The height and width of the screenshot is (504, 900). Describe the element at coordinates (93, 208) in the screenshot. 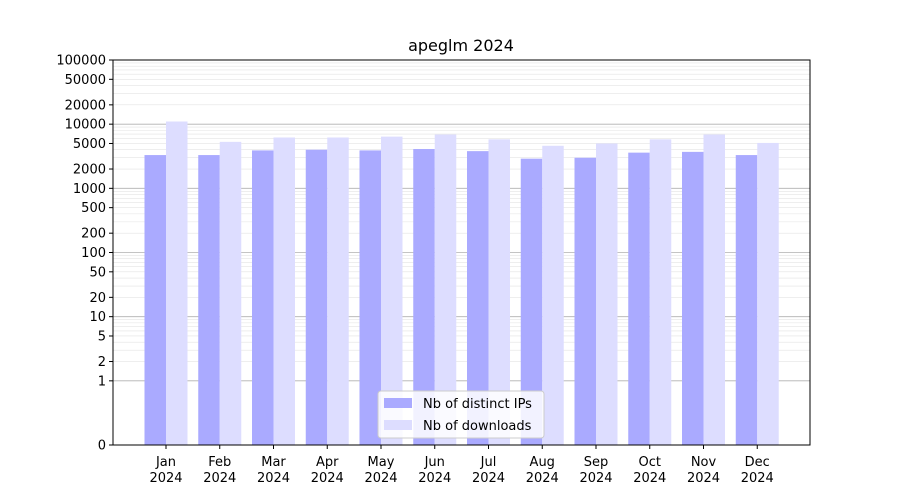

I see `y-tick-label: 500` at that location.